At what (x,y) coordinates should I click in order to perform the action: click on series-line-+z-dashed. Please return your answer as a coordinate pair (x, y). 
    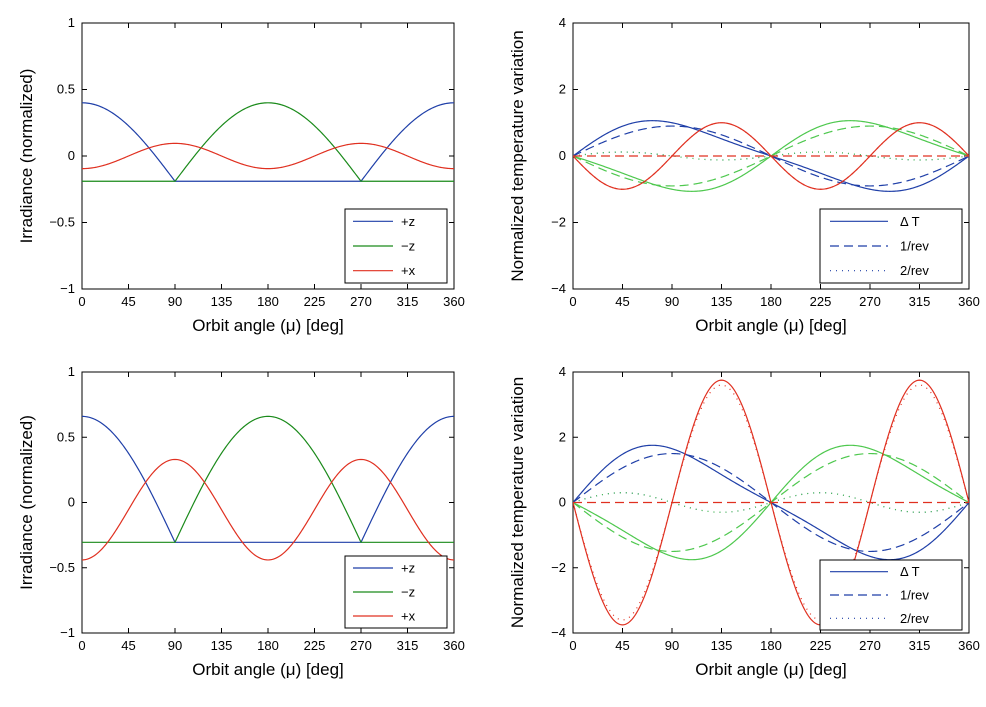
    Looking at the image, I should click on (771, 156).